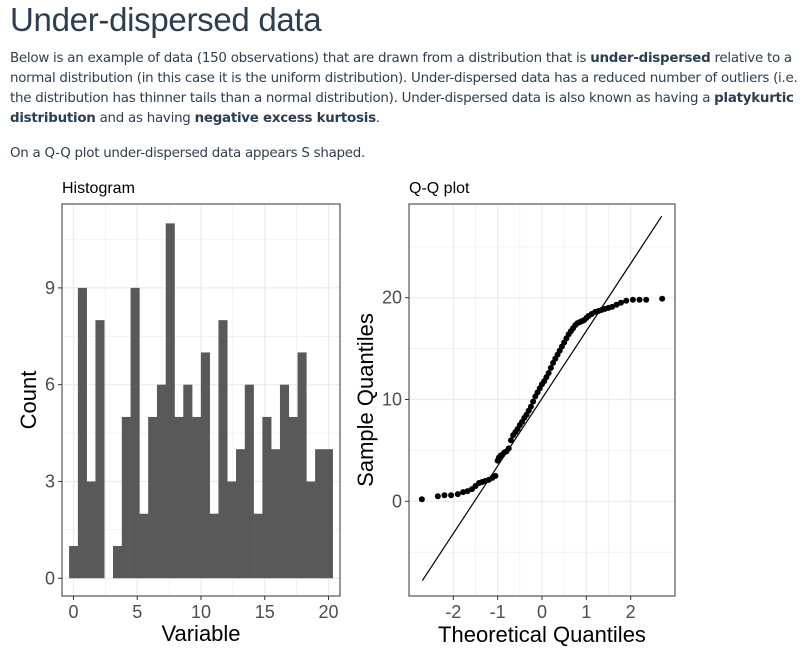 This screenshot has width=812, height=652. I want to click on intro-bold-platykurtic: platykurtic distribution, so click(402, 108).